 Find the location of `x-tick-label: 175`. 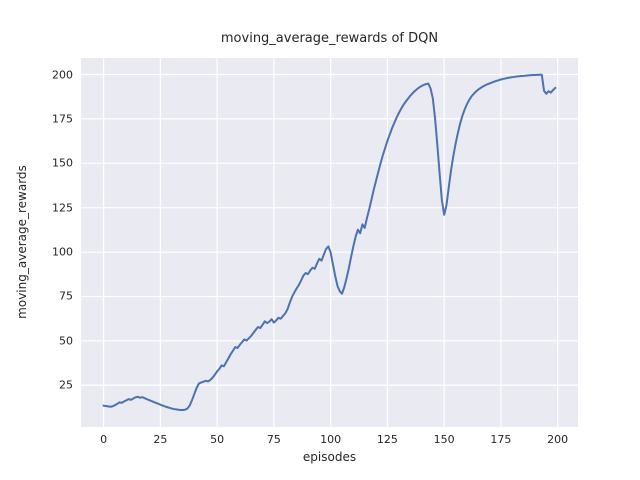

x-tick-label: 175 is located at coordinates (501, 439).